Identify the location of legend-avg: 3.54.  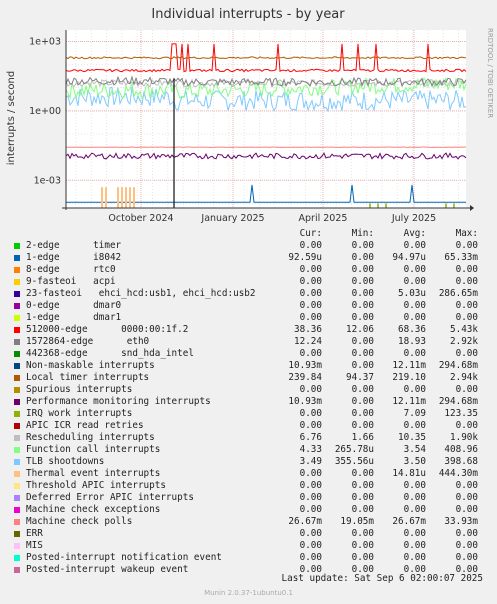
(414, 449).